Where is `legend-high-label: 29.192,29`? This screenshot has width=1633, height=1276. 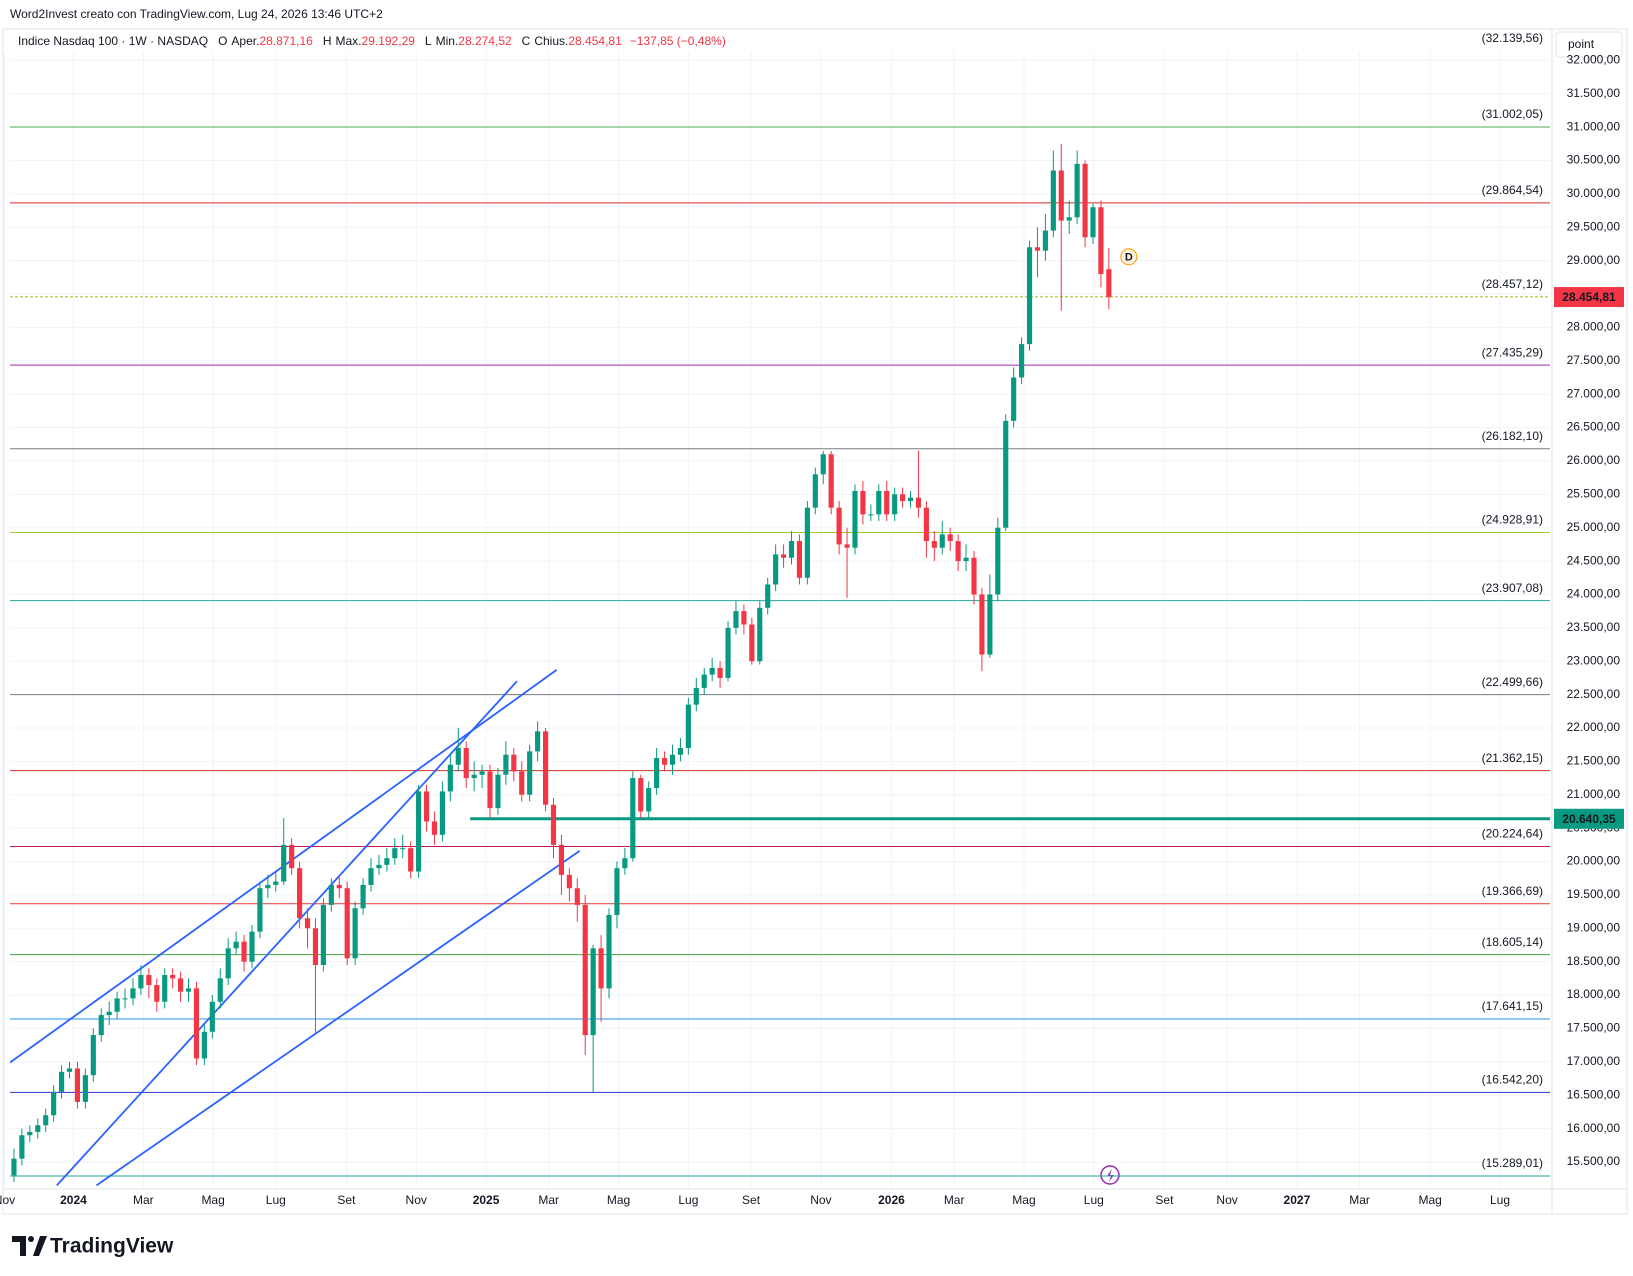
legend-high-label: 29.192,29 is located at coordinates (389, 41).